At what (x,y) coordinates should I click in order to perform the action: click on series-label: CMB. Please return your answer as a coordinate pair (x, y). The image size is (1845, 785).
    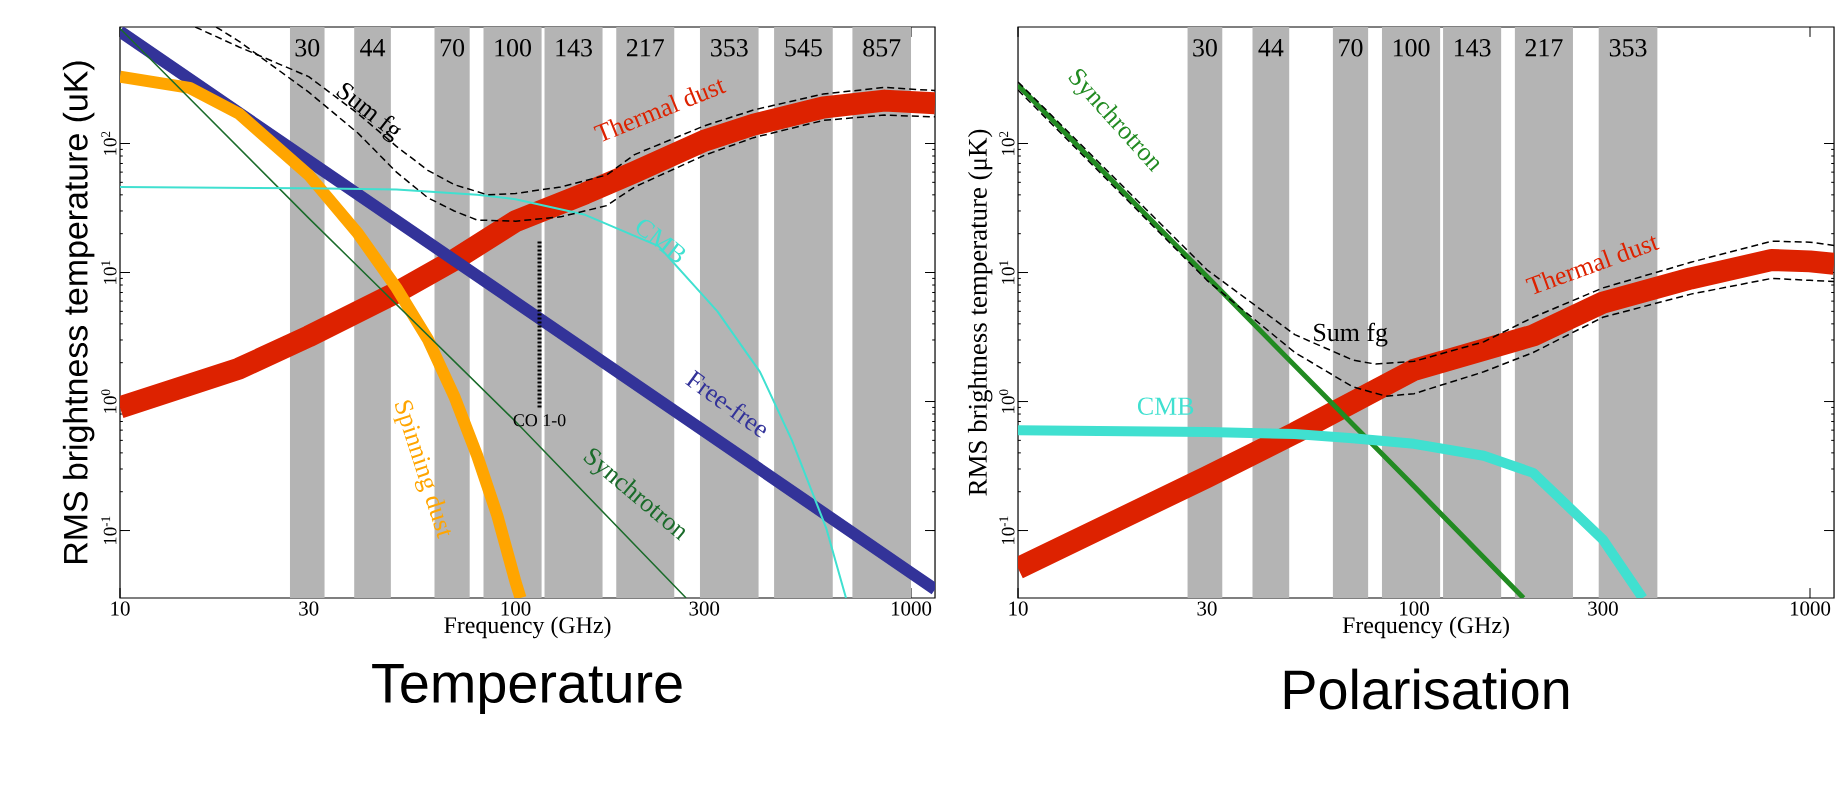
    Looking at the image, I should click on (1165, 406).